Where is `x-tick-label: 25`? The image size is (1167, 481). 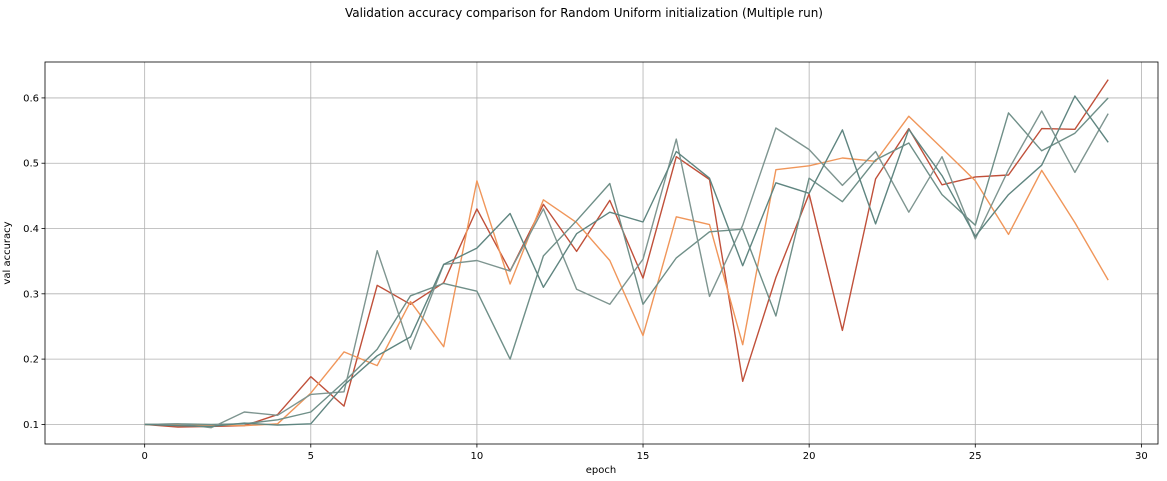
x-tick-label: 25 is located at coordinates (975, 456).